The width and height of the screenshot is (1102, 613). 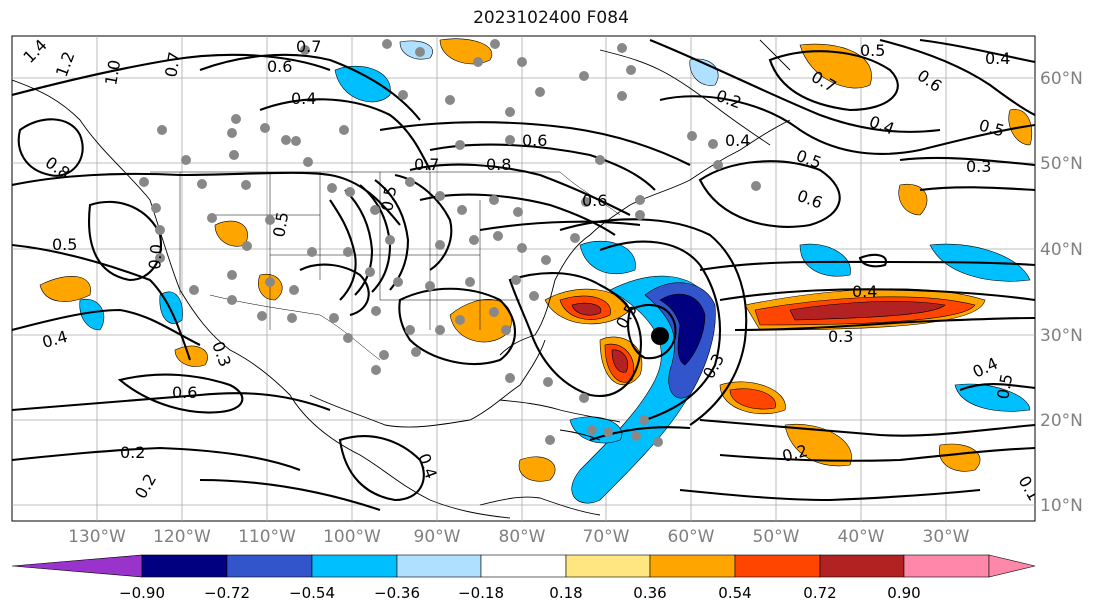 What do you see at coordinates (1061, 421) in the screenshot?
I see `lat-label: 20°N` at bounding box center [1061, 421].